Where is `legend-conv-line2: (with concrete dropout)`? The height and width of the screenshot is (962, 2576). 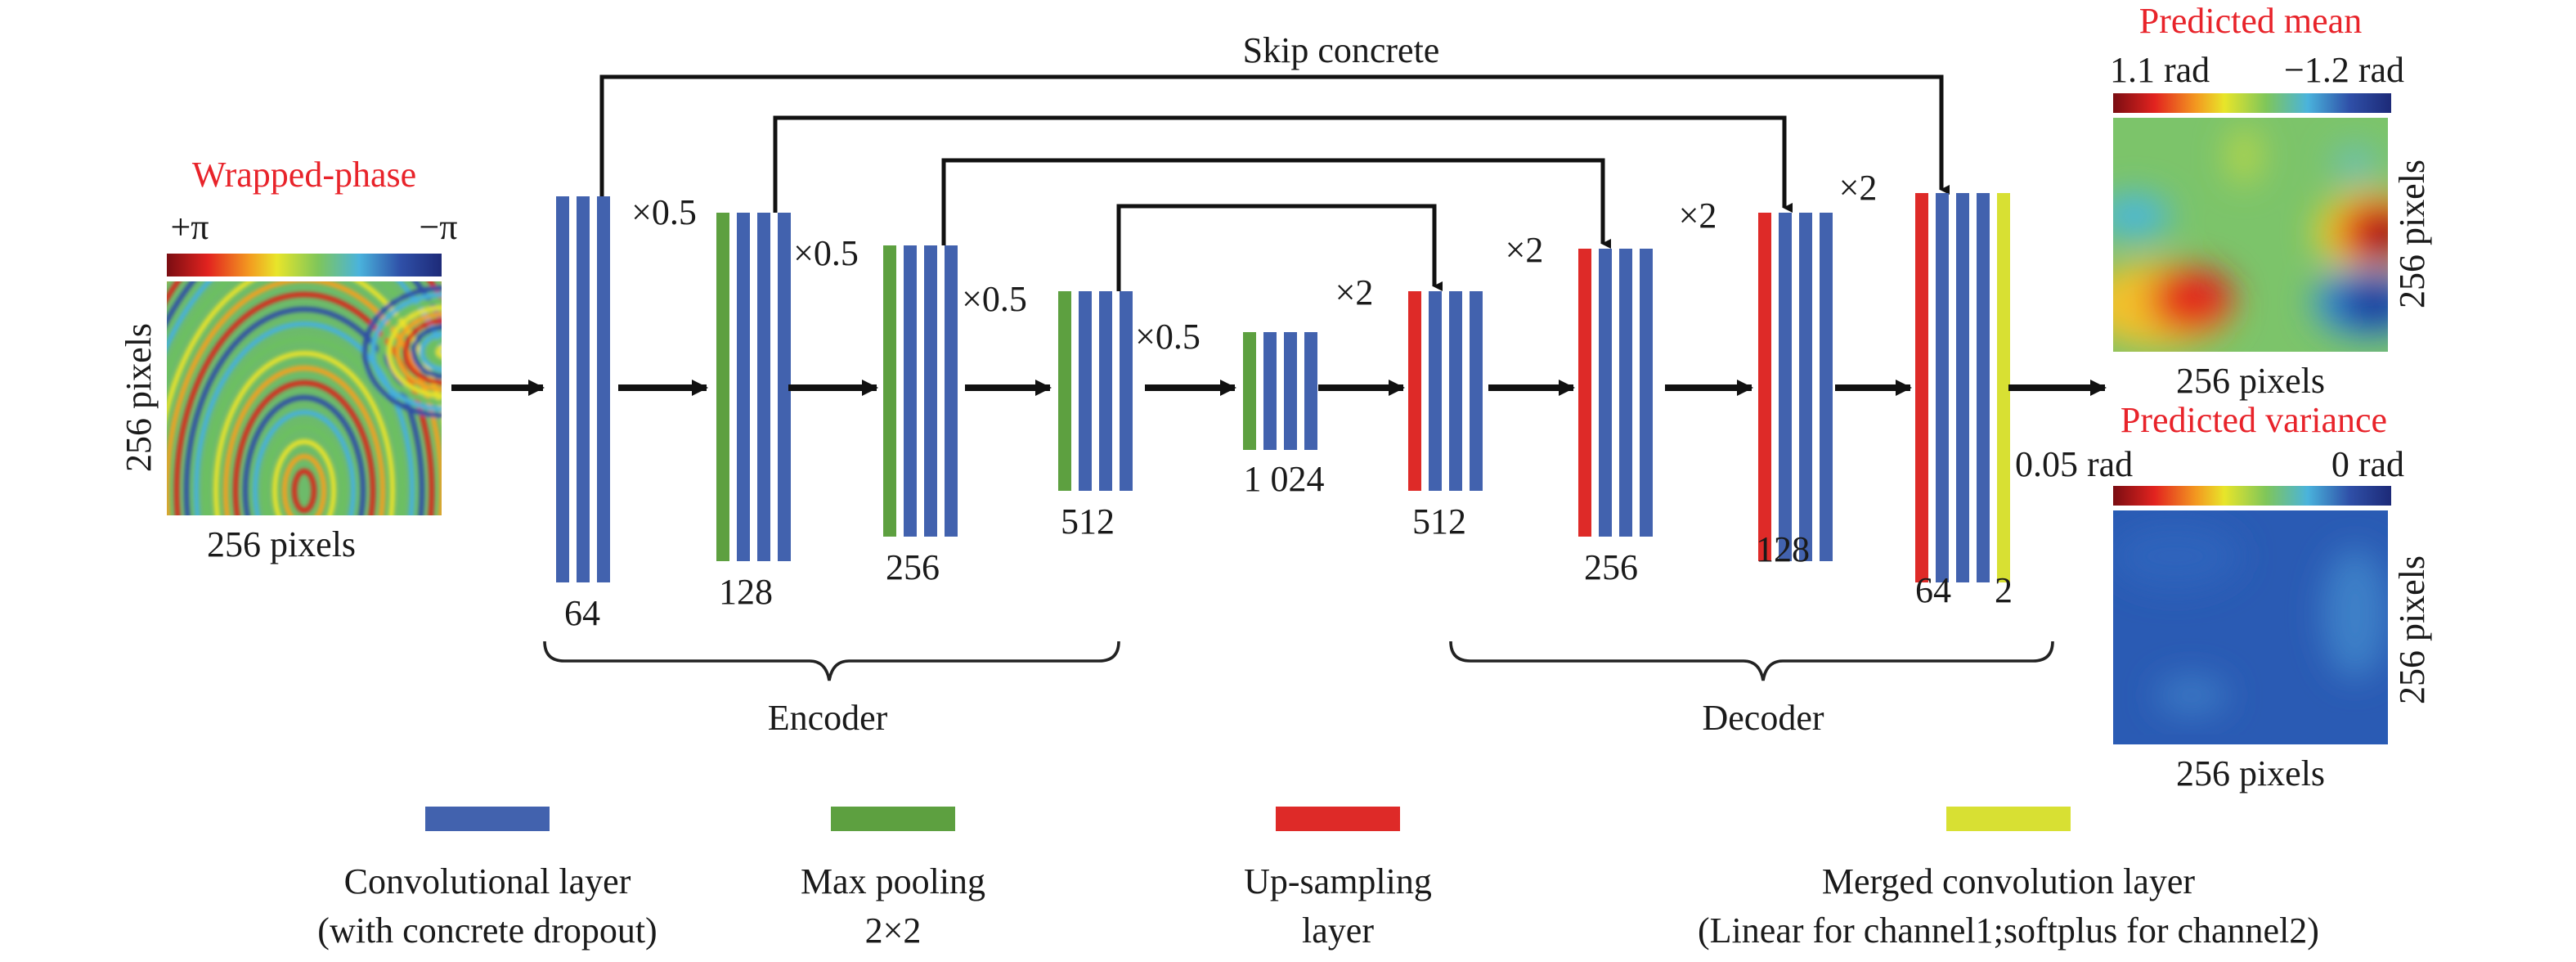 legend-conv-line2: (with concrete dropout) is located at coordinates (487, 930).